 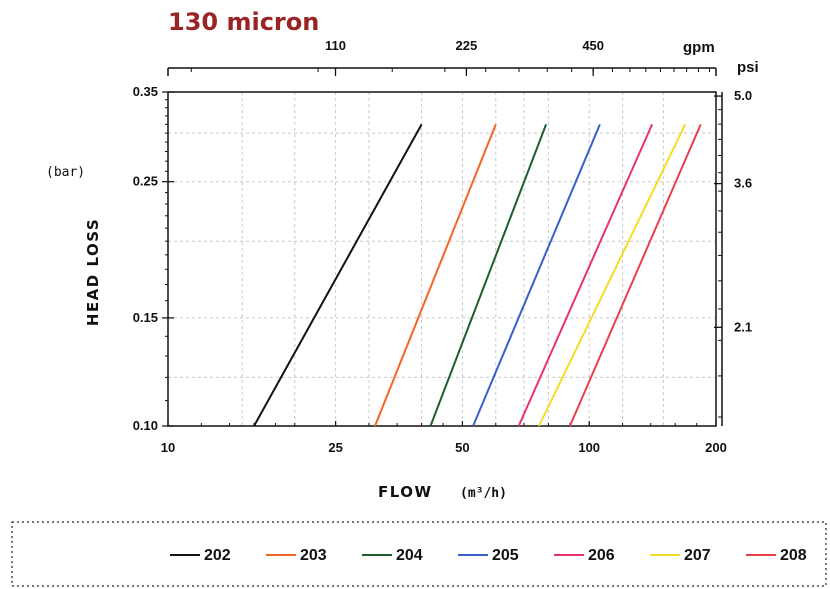 What do you see at coordinates (153, 258) in the screenshot?
I see `left-axis: 0.10 0.15 0.25 0.35` at bounding box center [153, 258].